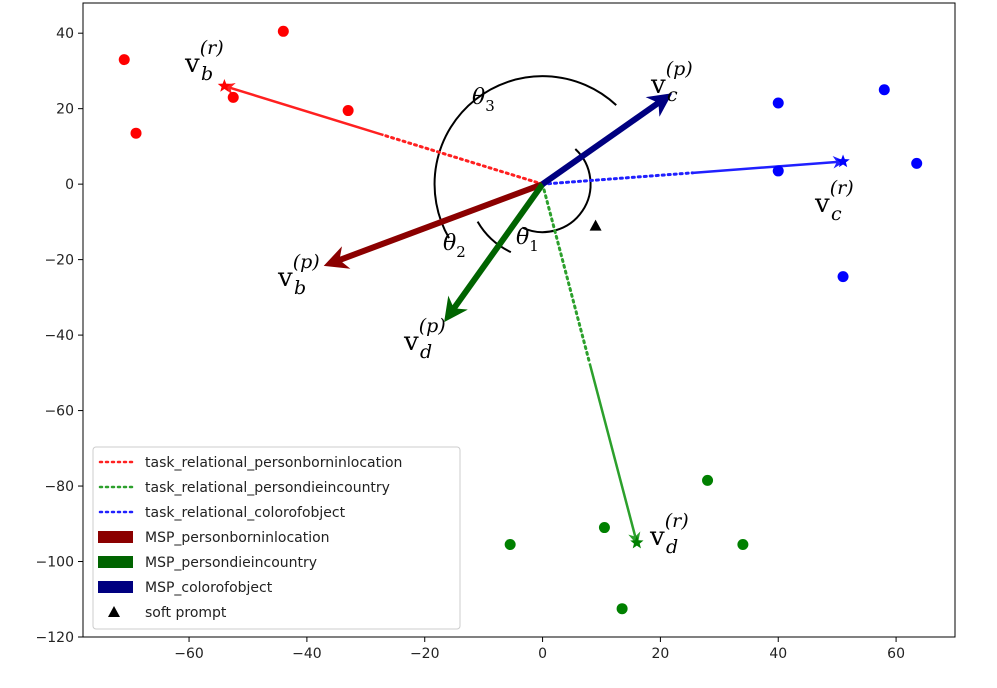 The image size is (997, 688). Describe the element at coordinates (237, 538) in the screenshot. I see `legend-label: MSP_personborninlocation` at that location.